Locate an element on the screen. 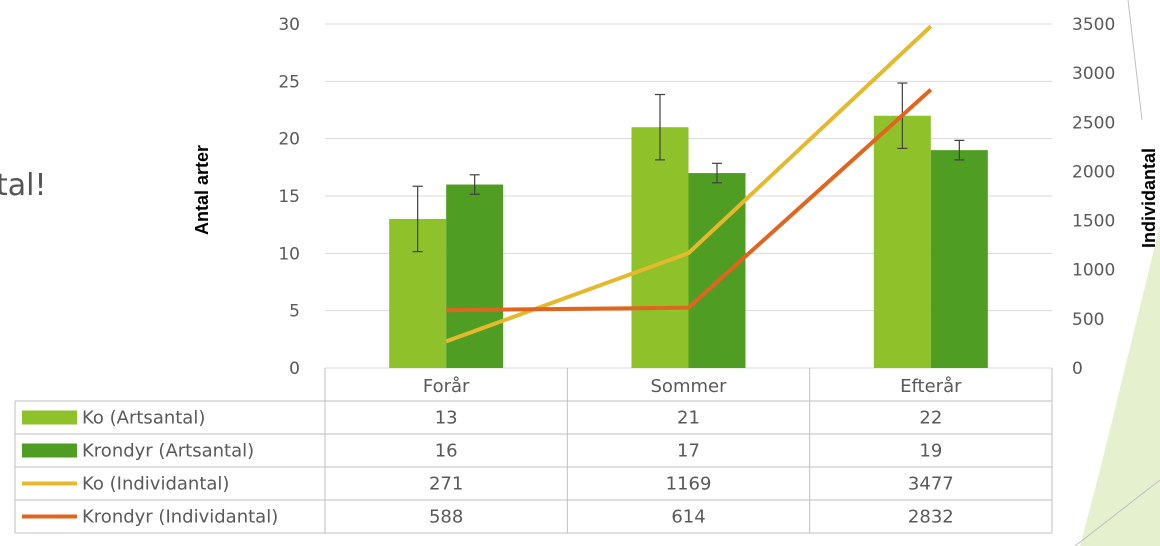  y-axis-title: Antal arter is located at coordinates (202, 190).